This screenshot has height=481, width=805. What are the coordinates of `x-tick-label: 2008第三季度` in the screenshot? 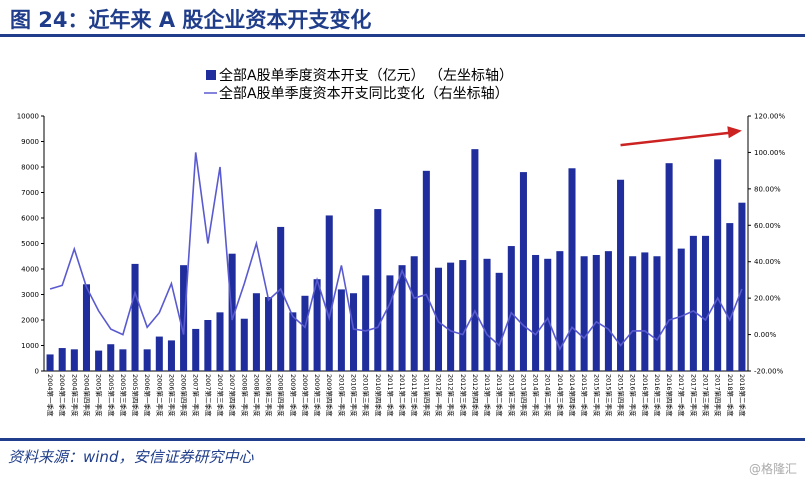 It's located at (269, 395).